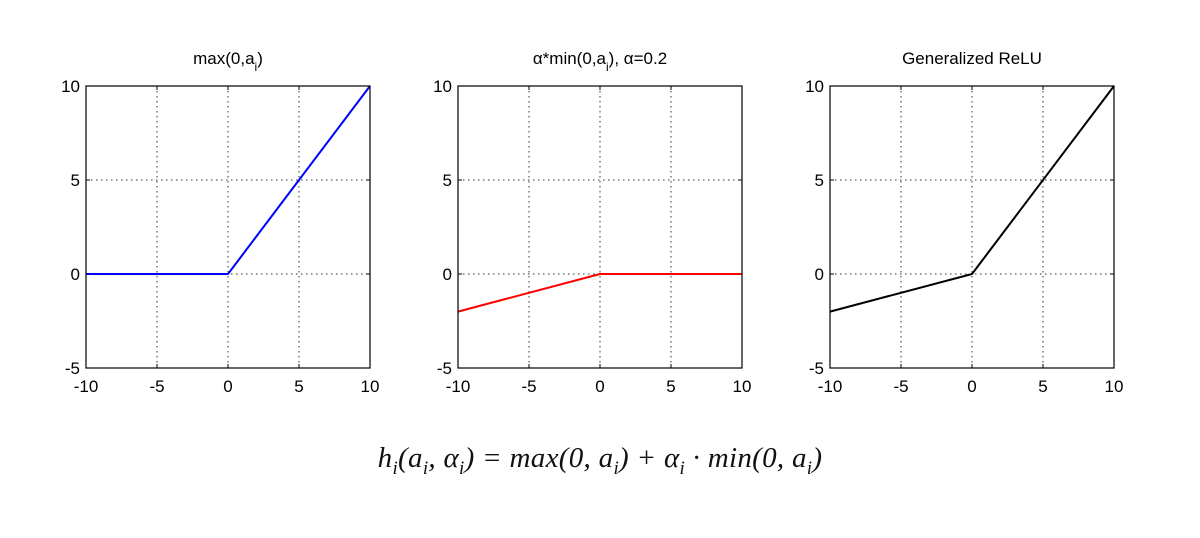 This screenshot has height=538, width=1200. What do you see at coordinates (972, 58) in the screenshot?
I see `plot-title: Generalized ReLU` at bounding box center [972, 58].